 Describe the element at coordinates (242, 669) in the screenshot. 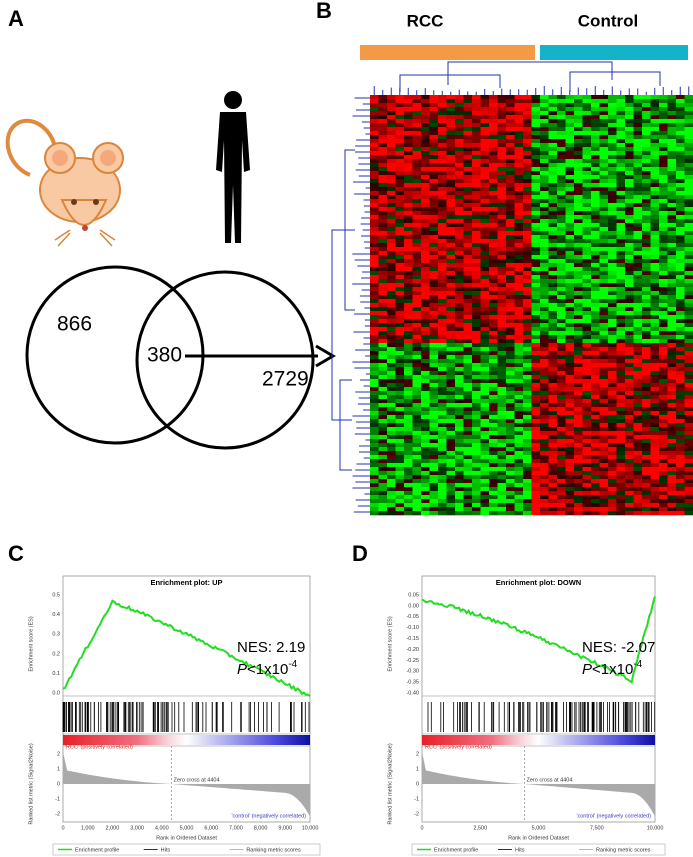

I see `p-symbol: P` at that location.